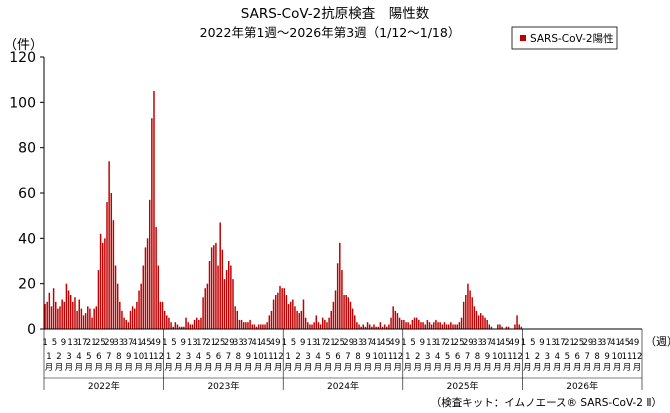  What do you see at coordinates (138, 357) in the screenshot?
I see `month-tick-label: 10` at bounding box center [138, 357].